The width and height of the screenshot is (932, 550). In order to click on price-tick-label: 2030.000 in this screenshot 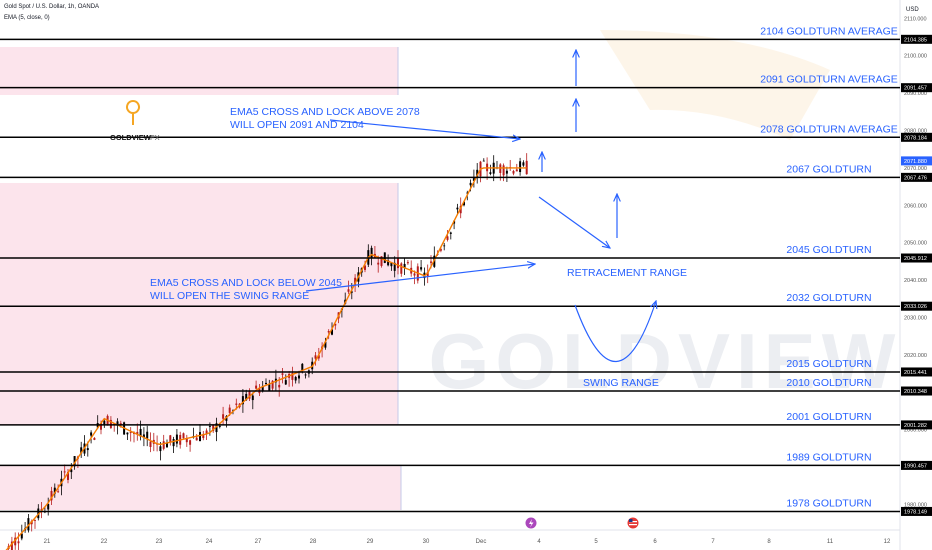, I will do `click(915, 319)`.